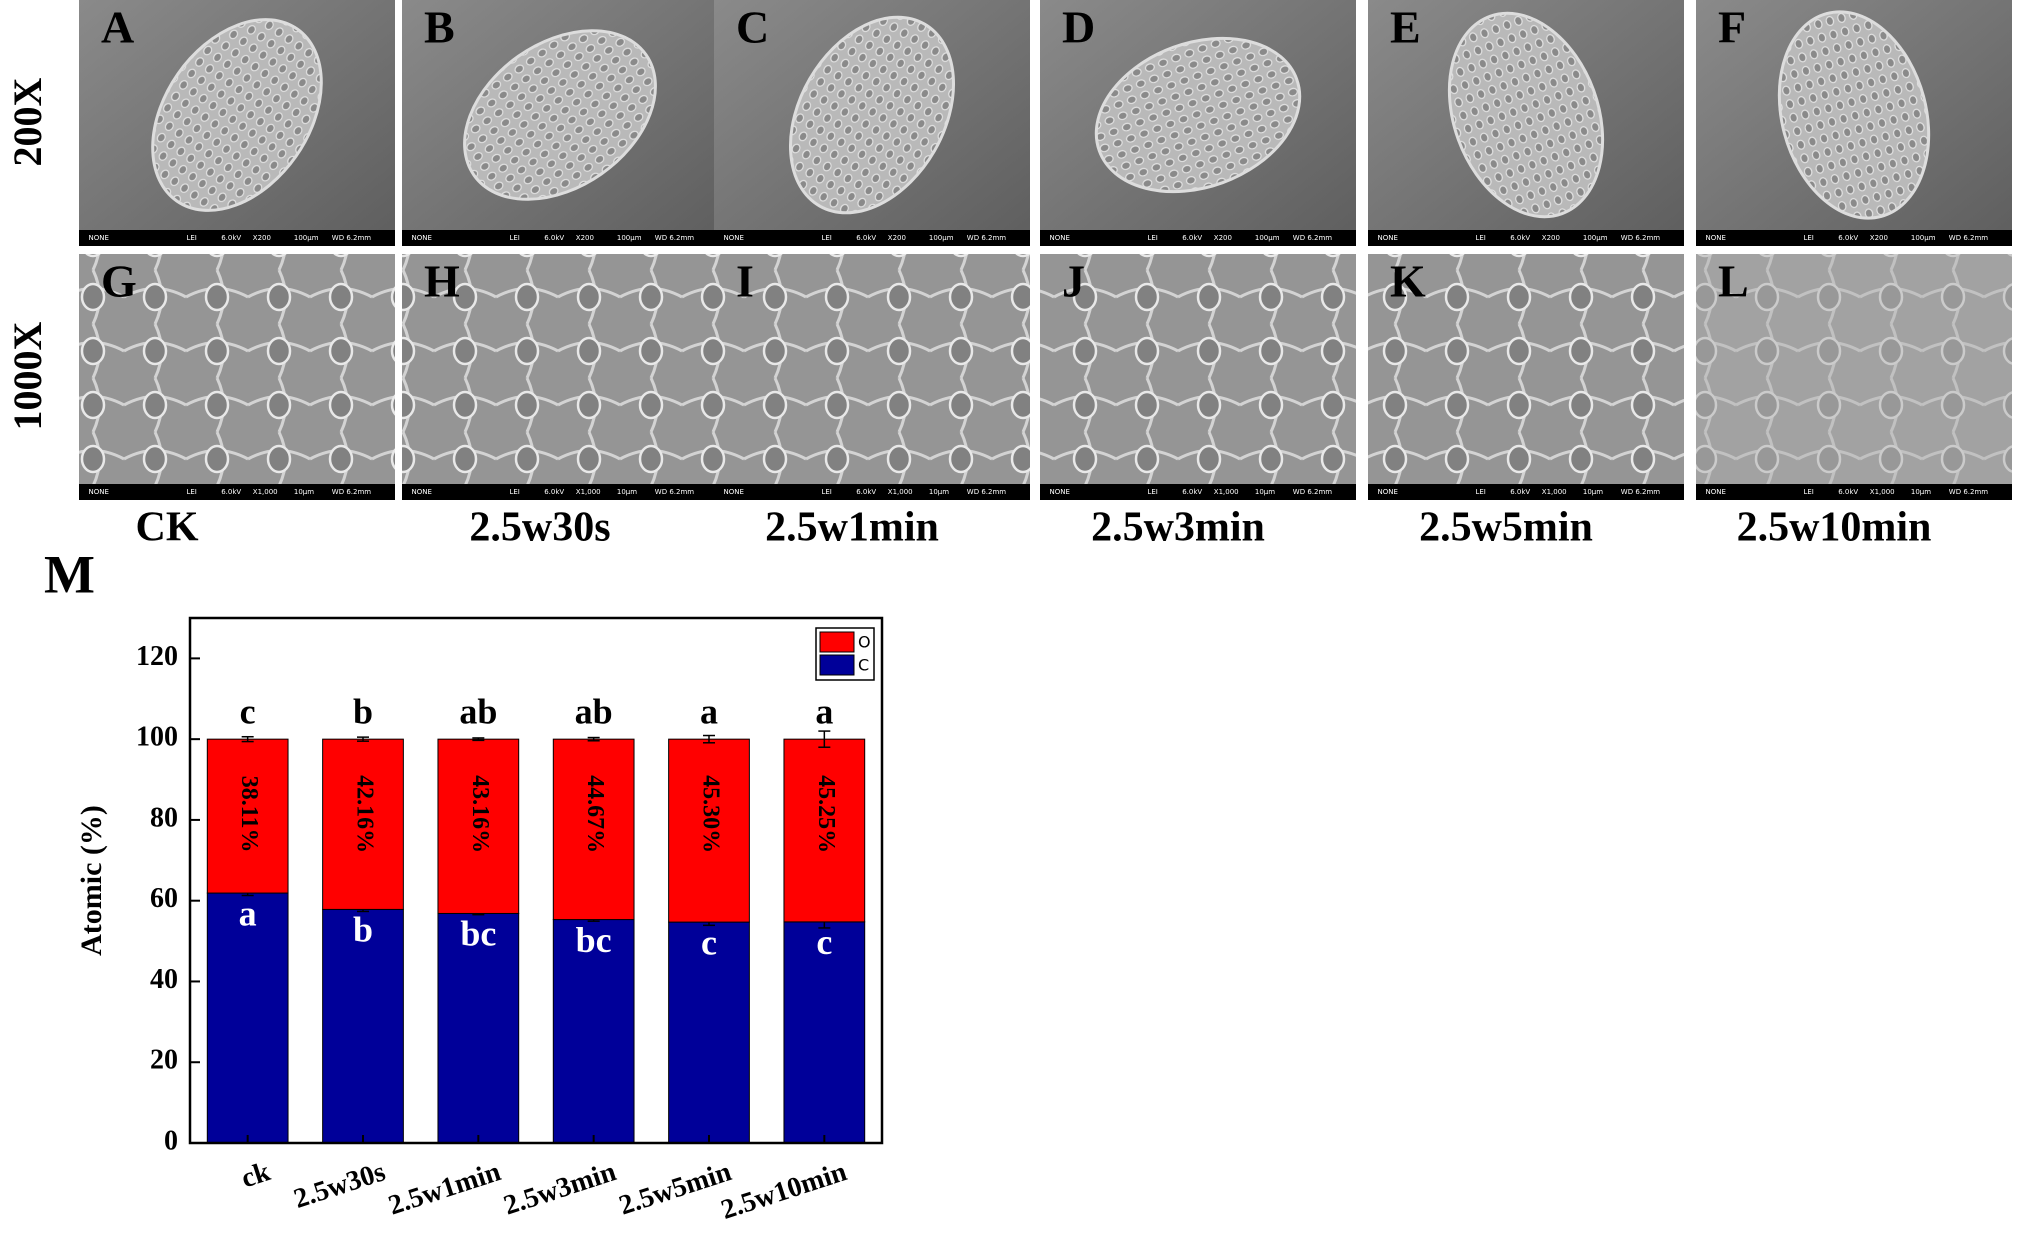 The height and width of the screenshot is (1247, 2018). What do you see at coordinates (784, 1191) in the screenshot?
I see `x-tick-label: 2.5w10min` at bounding box center [784, 1191].